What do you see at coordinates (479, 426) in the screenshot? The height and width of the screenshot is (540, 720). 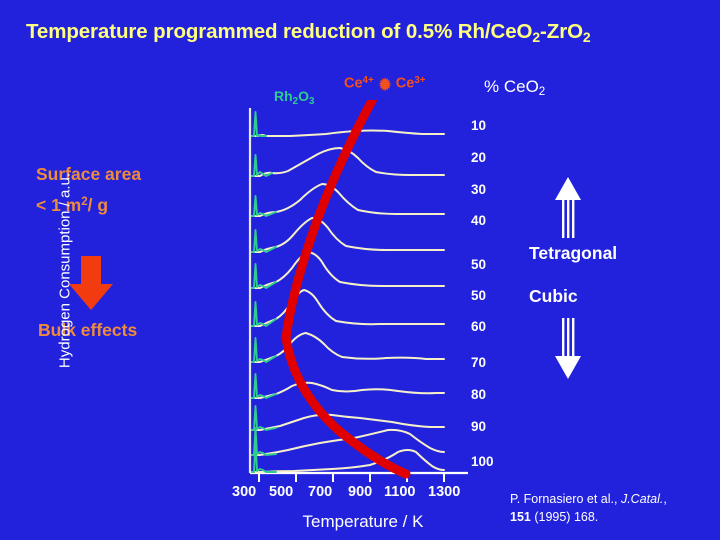 I see `percent-label: 90` at bounding box center [479, 426].